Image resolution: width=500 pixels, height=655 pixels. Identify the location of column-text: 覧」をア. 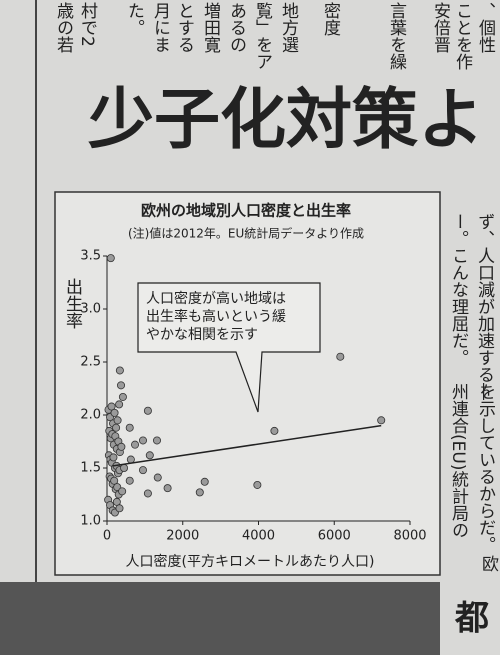
(262, 36).